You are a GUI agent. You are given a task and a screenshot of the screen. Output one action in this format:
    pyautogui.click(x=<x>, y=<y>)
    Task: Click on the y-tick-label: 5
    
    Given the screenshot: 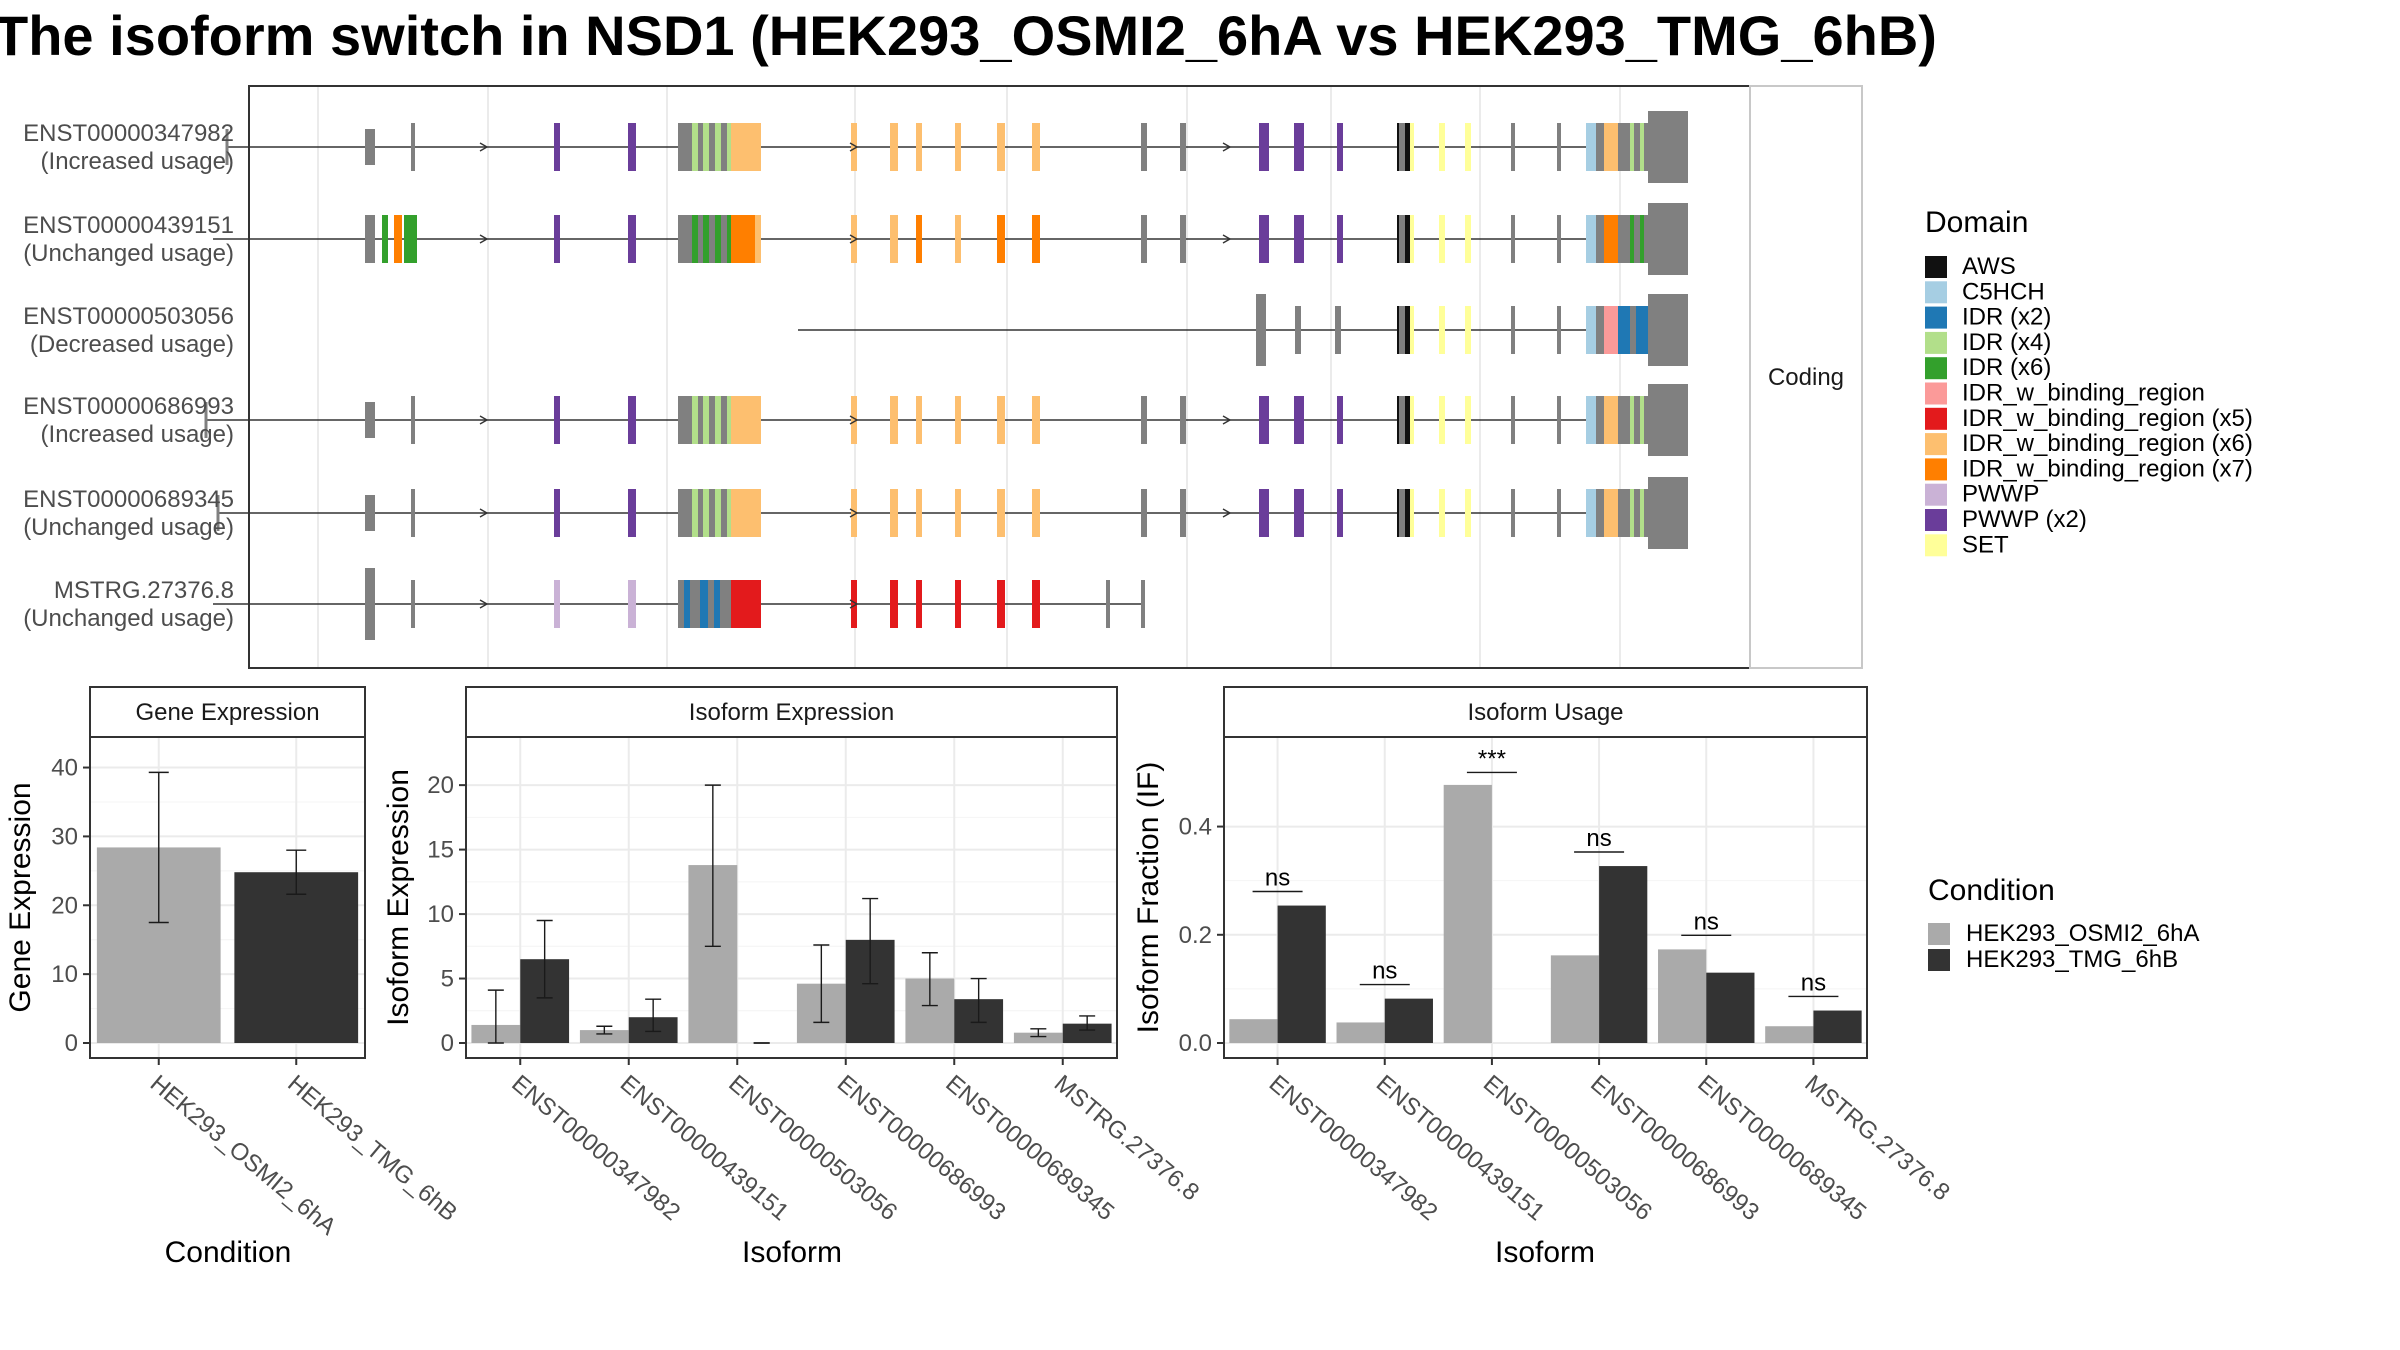 What is the action you would take?
    pyautogui.click(x=447, y=979)
    